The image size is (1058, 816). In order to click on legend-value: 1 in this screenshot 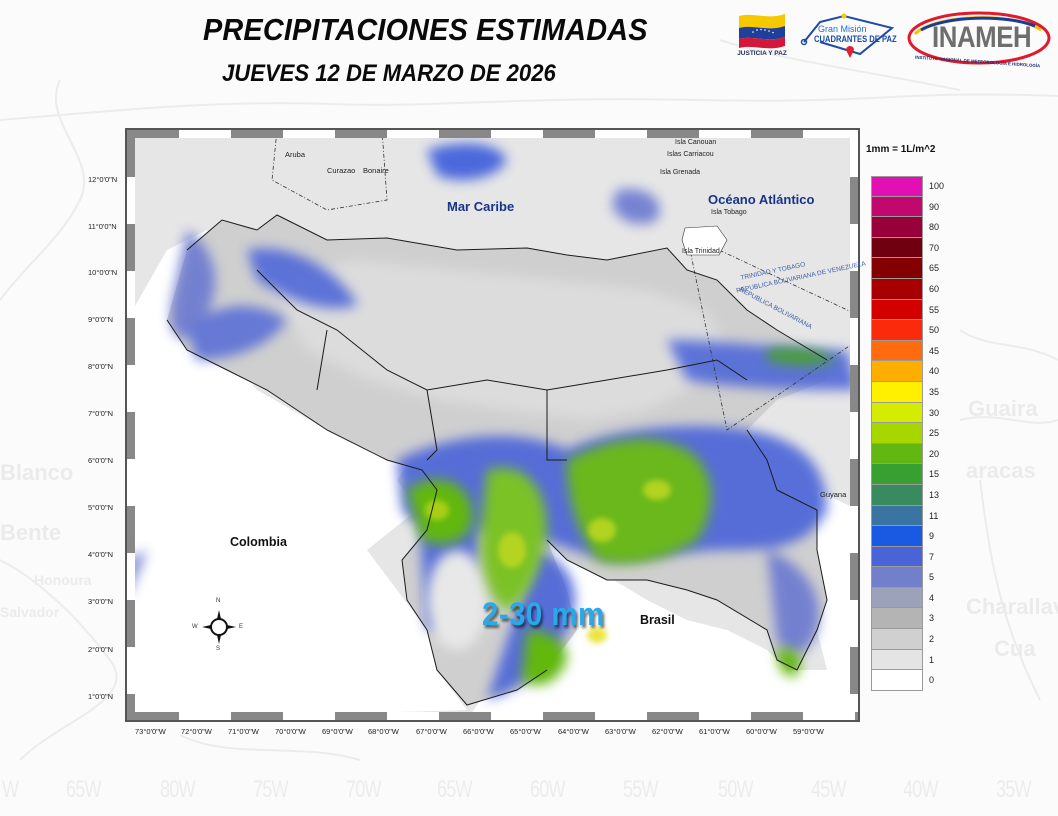, I will do `click(932, 659)`.